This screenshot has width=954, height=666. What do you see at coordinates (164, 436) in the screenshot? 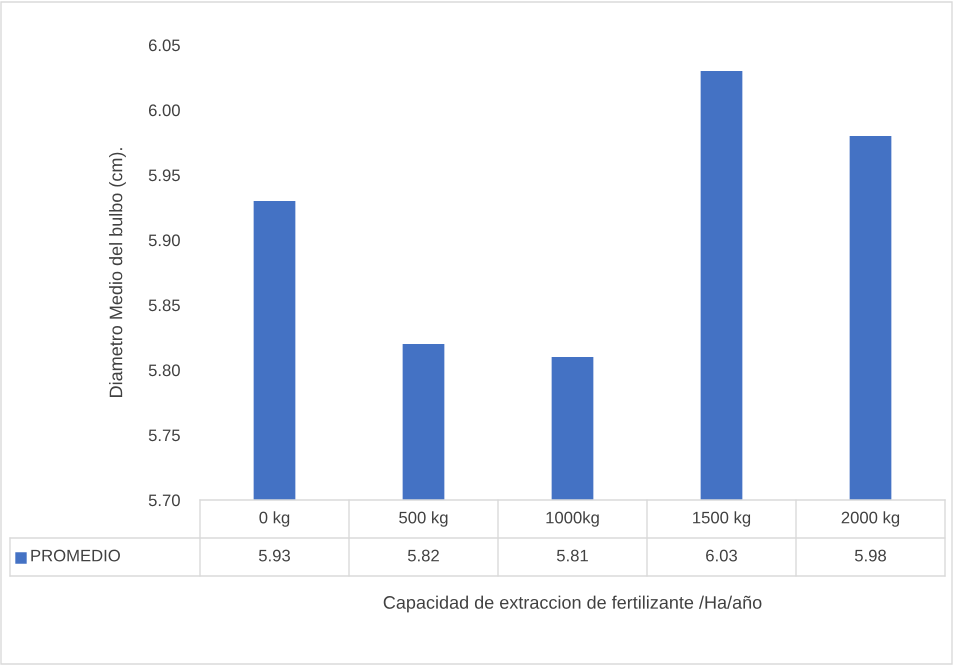
I see `y-tick-label: 5.75` at bounding box center [164, 436].